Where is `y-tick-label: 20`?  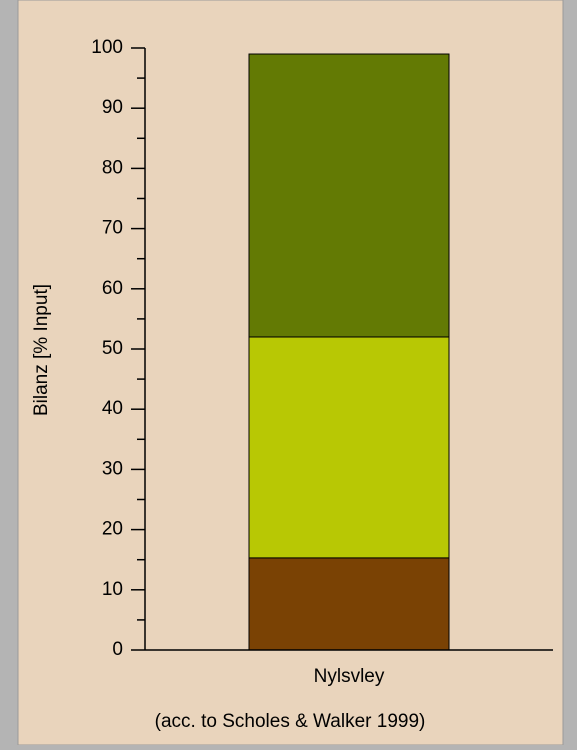
y-tick-label: 20 is located at coordinates (112, 529).